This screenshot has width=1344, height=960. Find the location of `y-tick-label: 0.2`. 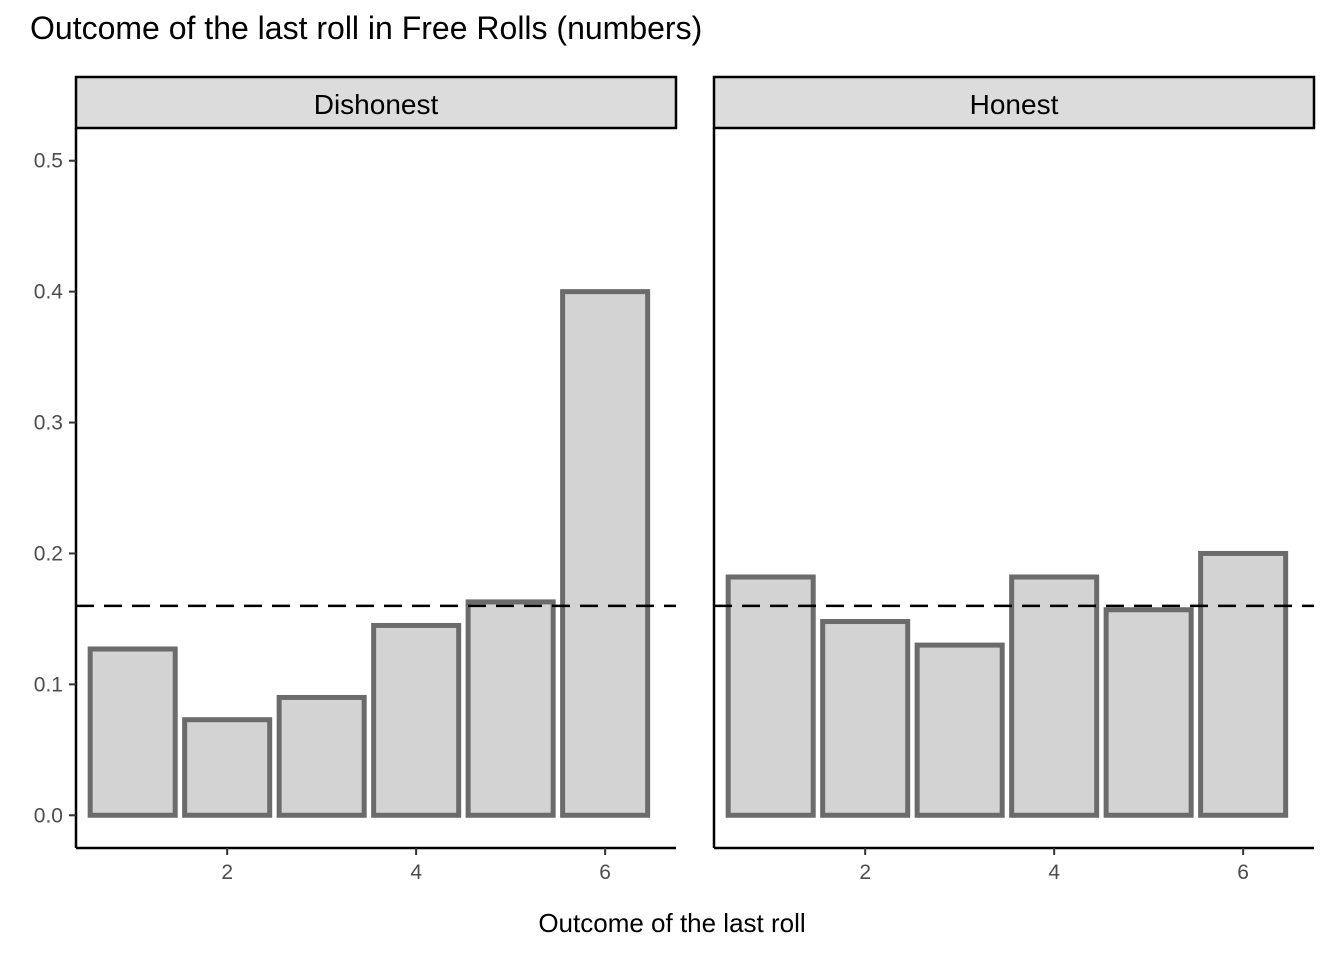

y-tick-label: 0.2 is located at coordinates (48, 553).